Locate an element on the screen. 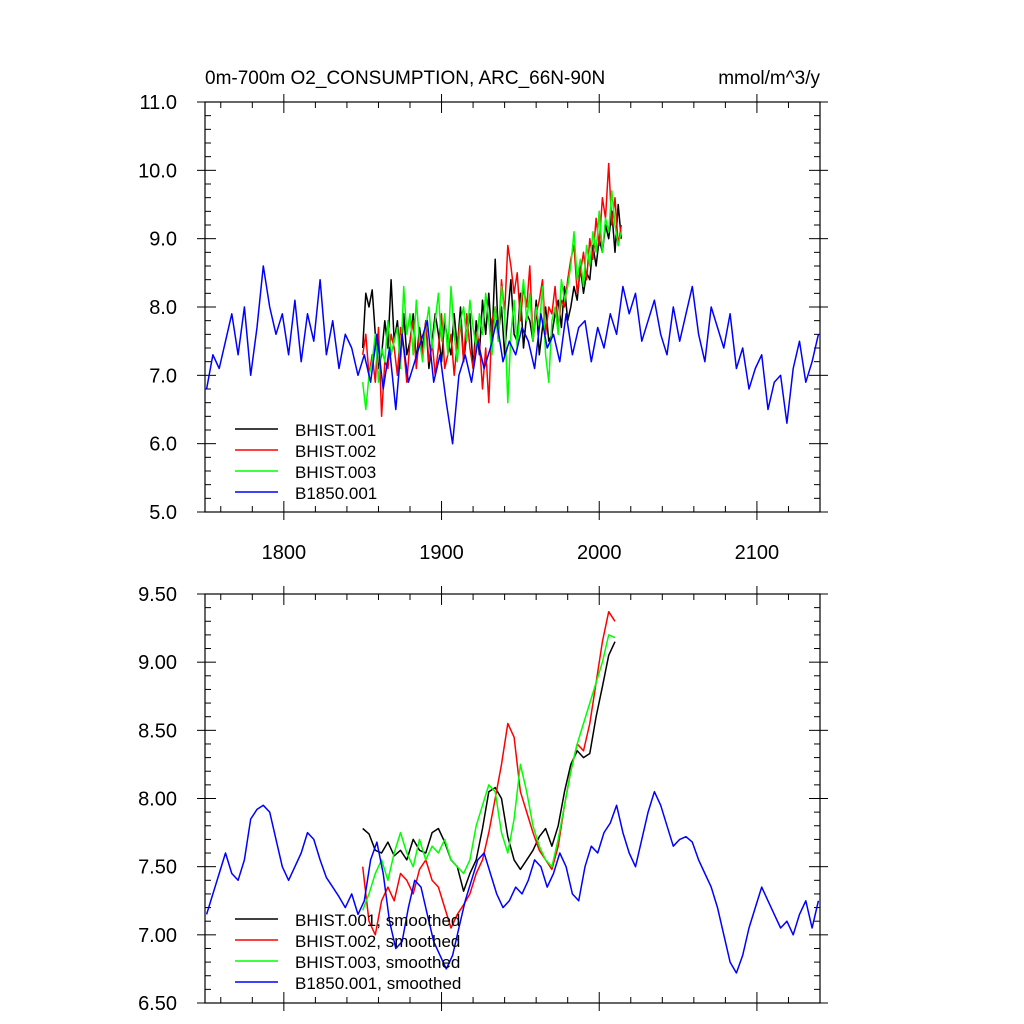  top-y-tick-label: 6.0 is located at coordinates (163, 445).